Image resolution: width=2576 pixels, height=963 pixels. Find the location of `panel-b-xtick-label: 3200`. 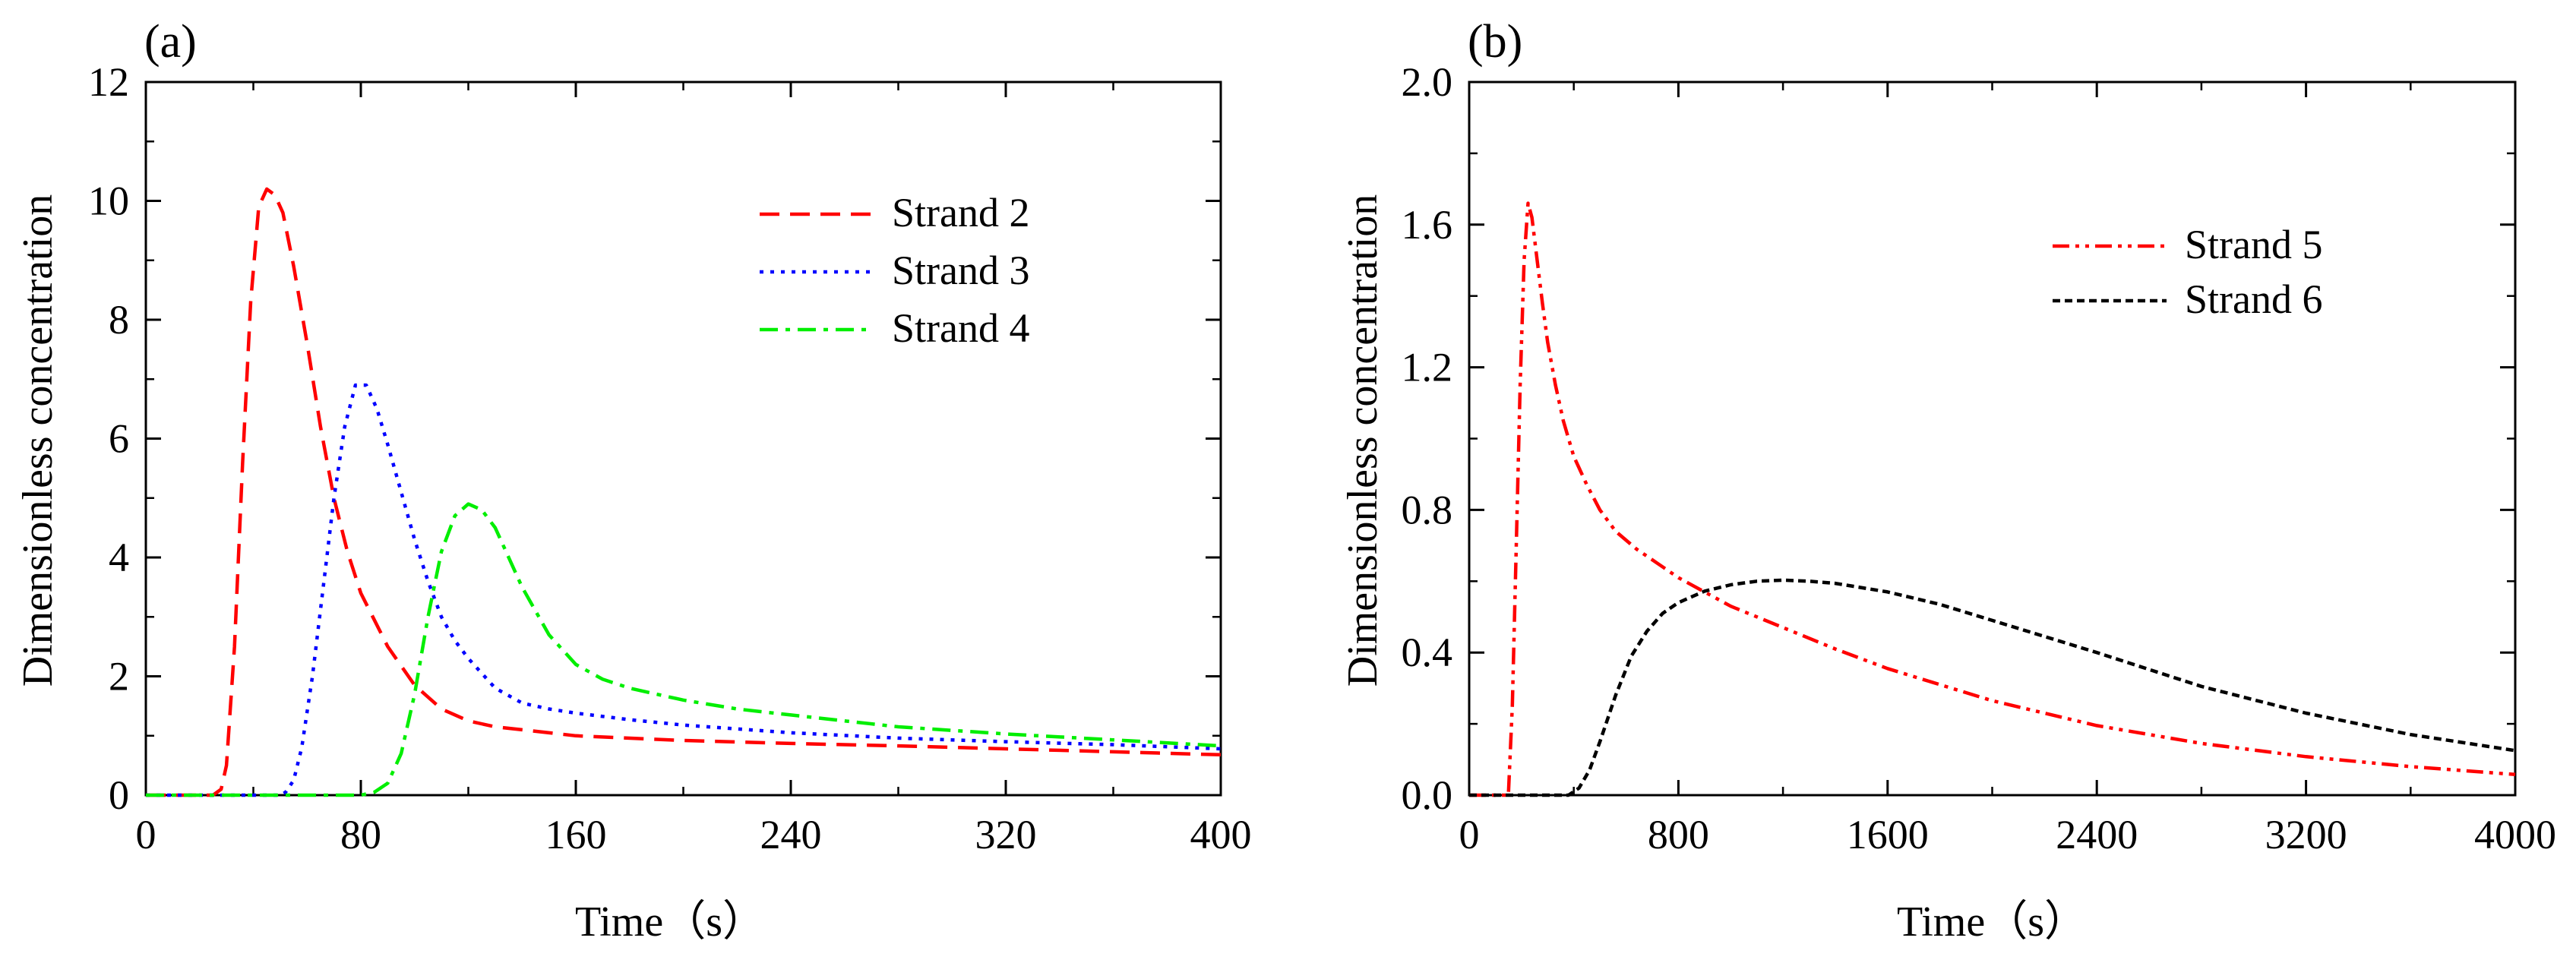

panel-b-xtick-label: 3200 is located at coordinates (2306, 835).